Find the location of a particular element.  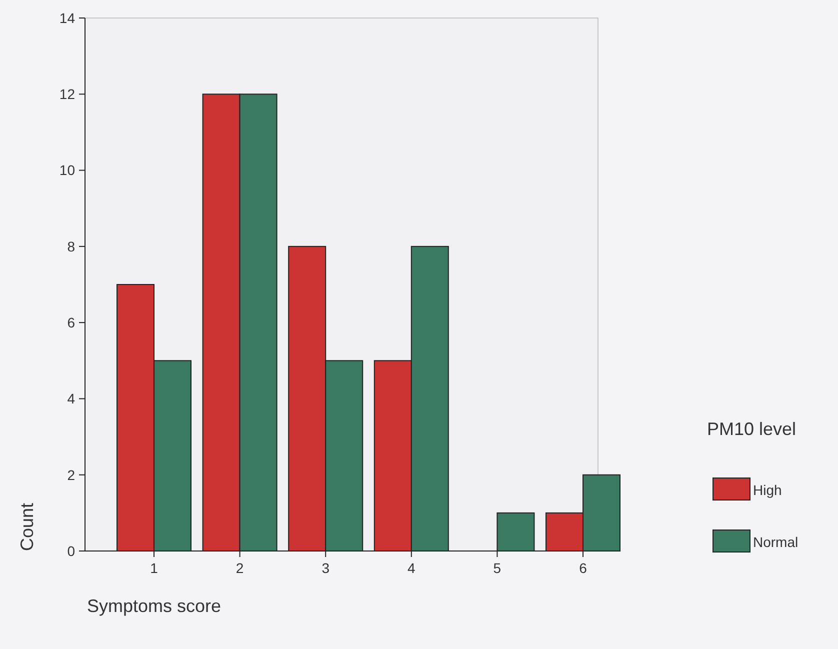

y-tick-label: 2 is located at coordinates (71, 474).